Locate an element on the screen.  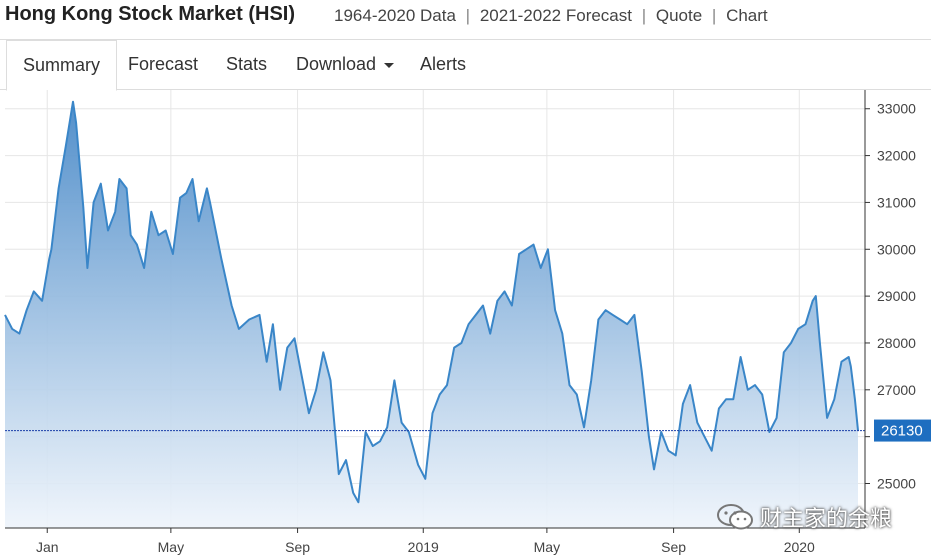
watermark-text: 财主家的余粮 is located at coordinates (826, 519).